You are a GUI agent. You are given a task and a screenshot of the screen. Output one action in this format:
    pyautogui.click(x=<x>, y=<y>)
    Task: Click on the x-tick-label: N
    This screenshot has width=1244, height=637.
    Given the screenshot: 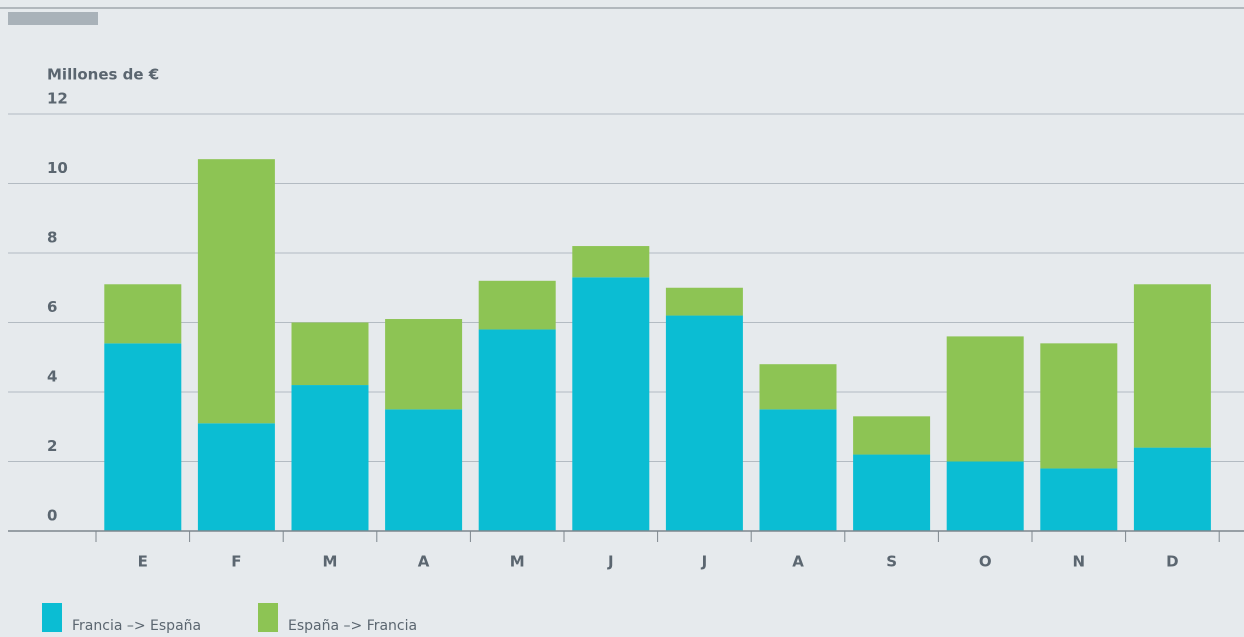 What is the action you would take?
    pyautogui.click(x=1079, y=562)
    